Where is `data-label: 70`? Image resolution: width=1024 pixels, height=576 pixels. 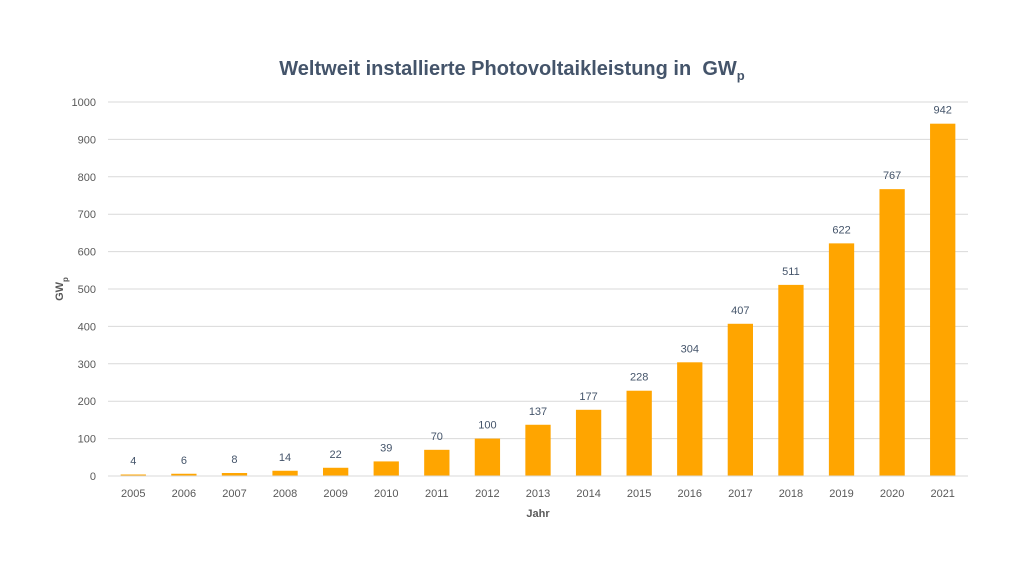
data-label: 70 is located at coordinates (437, 437).